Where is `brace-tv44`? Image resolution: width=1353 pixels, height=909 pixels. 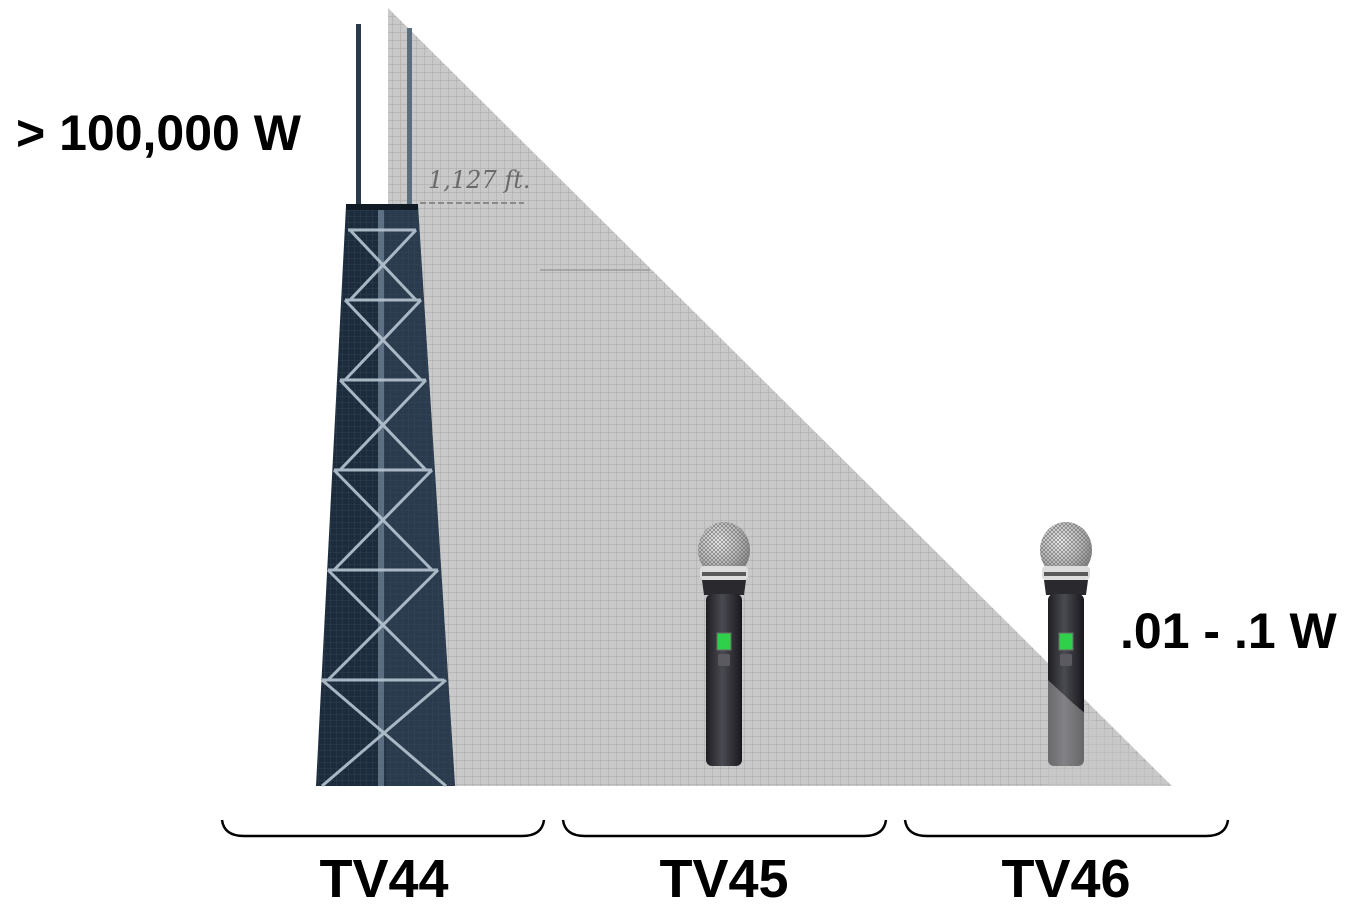 brace-tv44 is located at coordinates (383, 828).